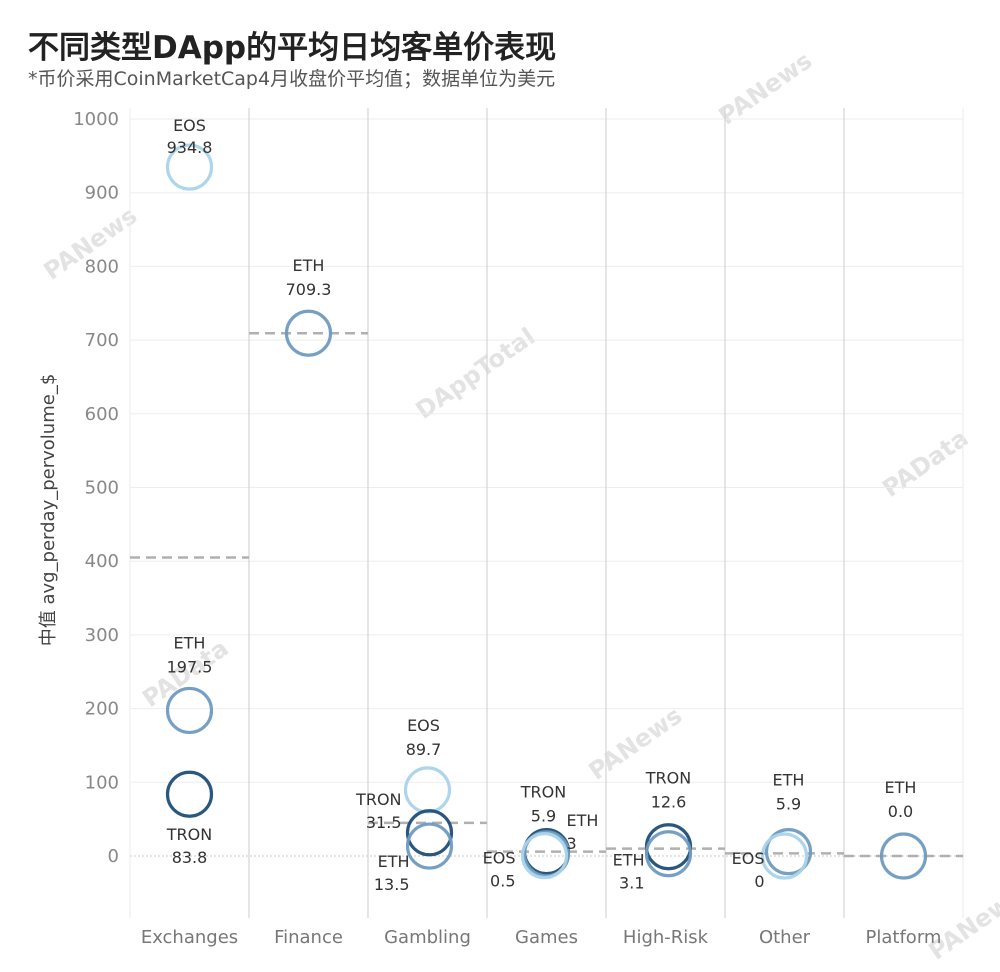 This screenshot has height=972, width=1000. What do you see at coordinates (666, 937) in the screenshot?
I see `x-category-label: High-Risk` at bounding box center [666, 937].